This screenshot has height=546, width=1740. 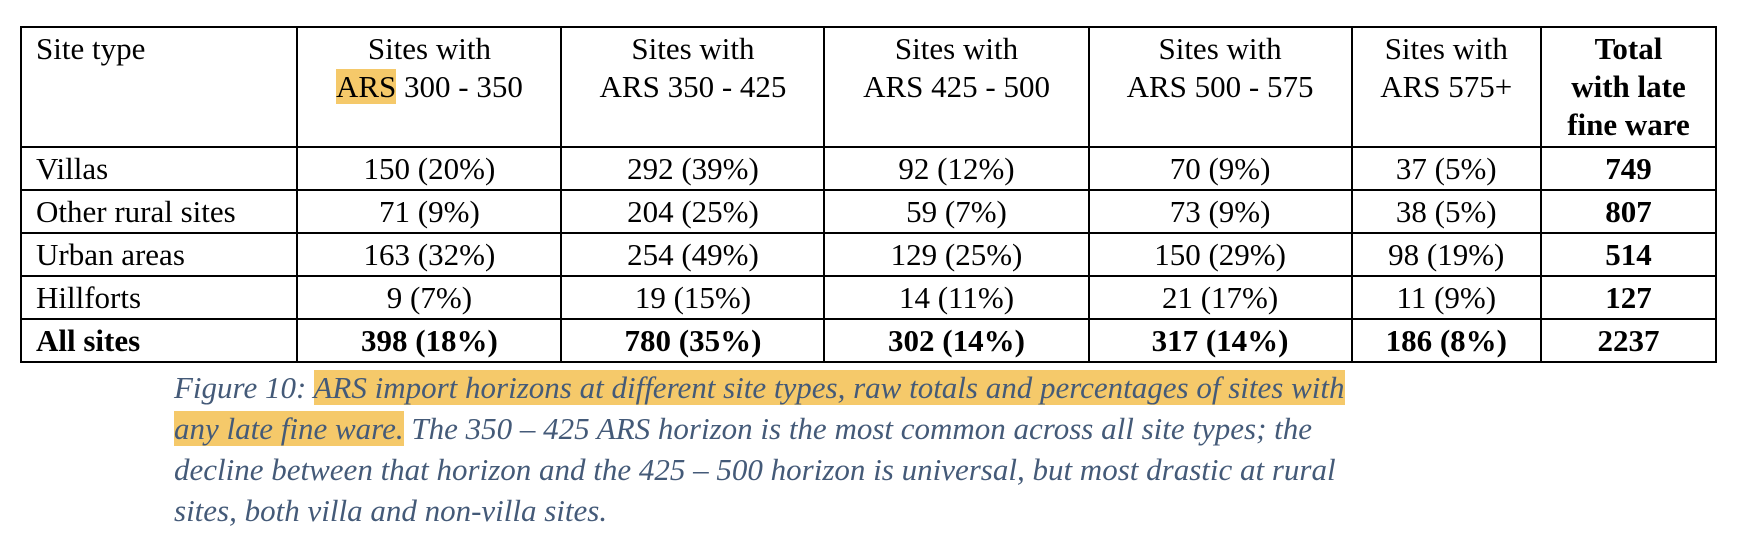 What do you see at coordinates (693, 254) in the screenshot?
I see `table-cell: 254 (49%)` at bounding box center [693, 254].